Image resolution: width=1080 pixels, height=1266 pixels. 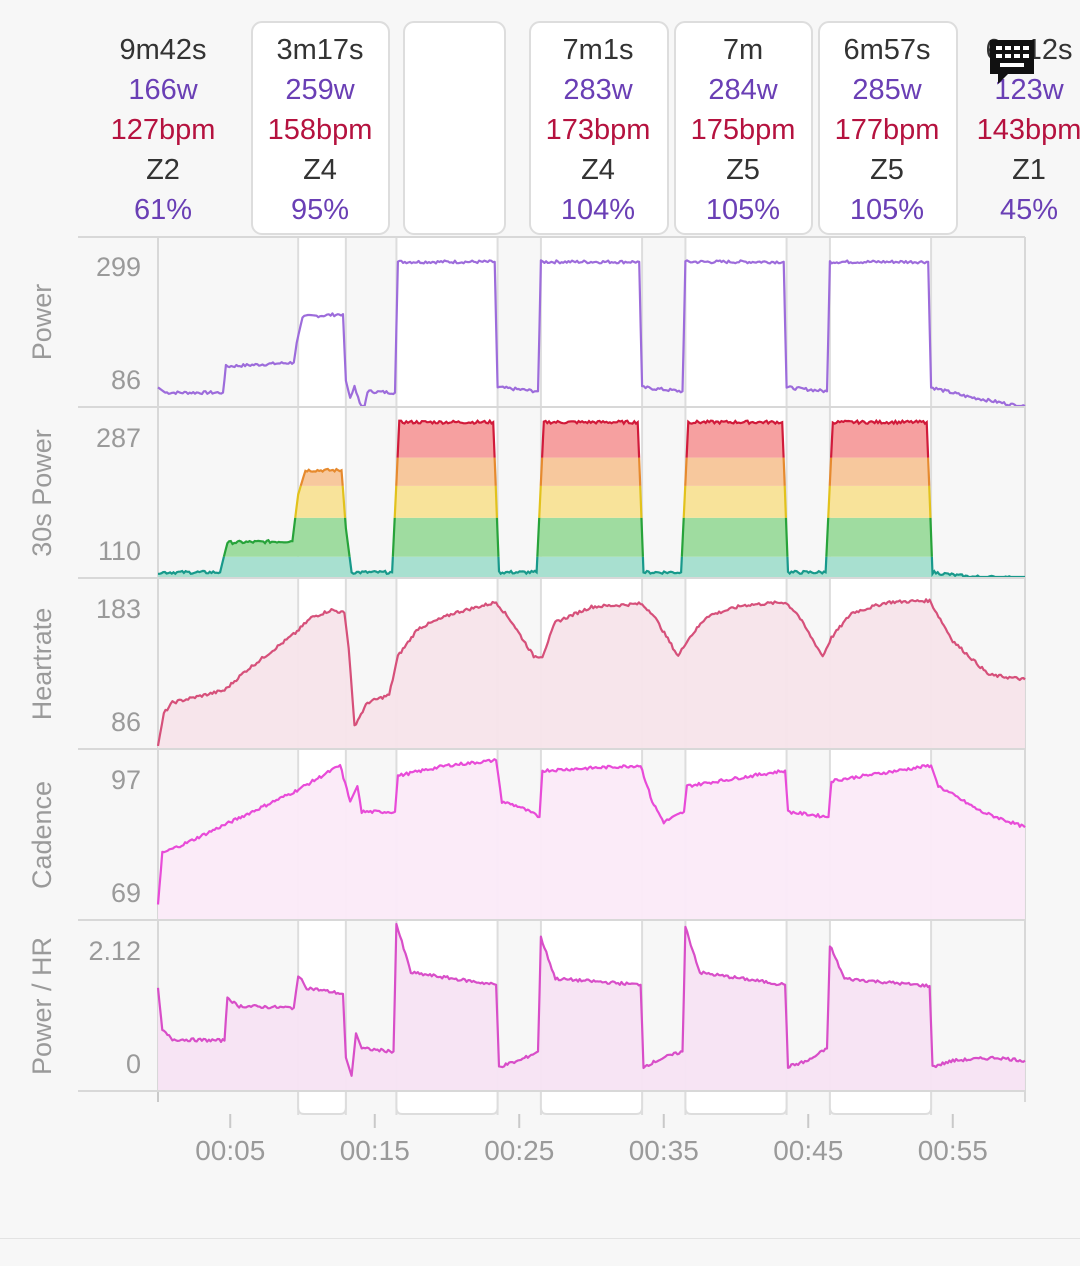 I want to click on lap-duration-label: 6m57s, so click(x=886, y=50).